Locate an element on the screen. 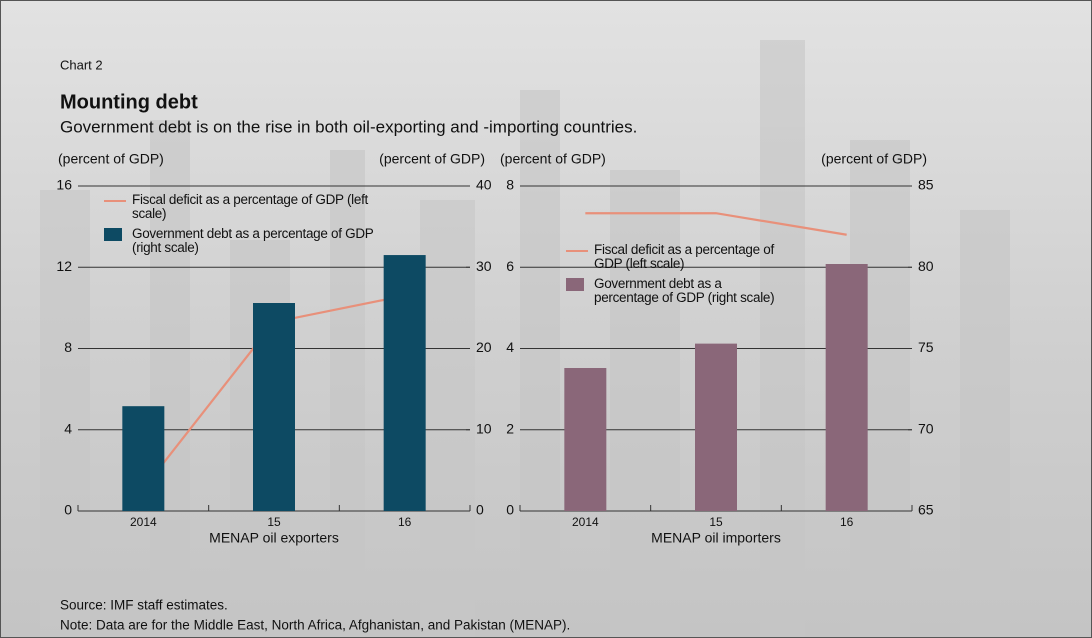 The width and height of the screenshot is (1092, 638). y2-tick-label: 75 is located at coordinates (926, 347).